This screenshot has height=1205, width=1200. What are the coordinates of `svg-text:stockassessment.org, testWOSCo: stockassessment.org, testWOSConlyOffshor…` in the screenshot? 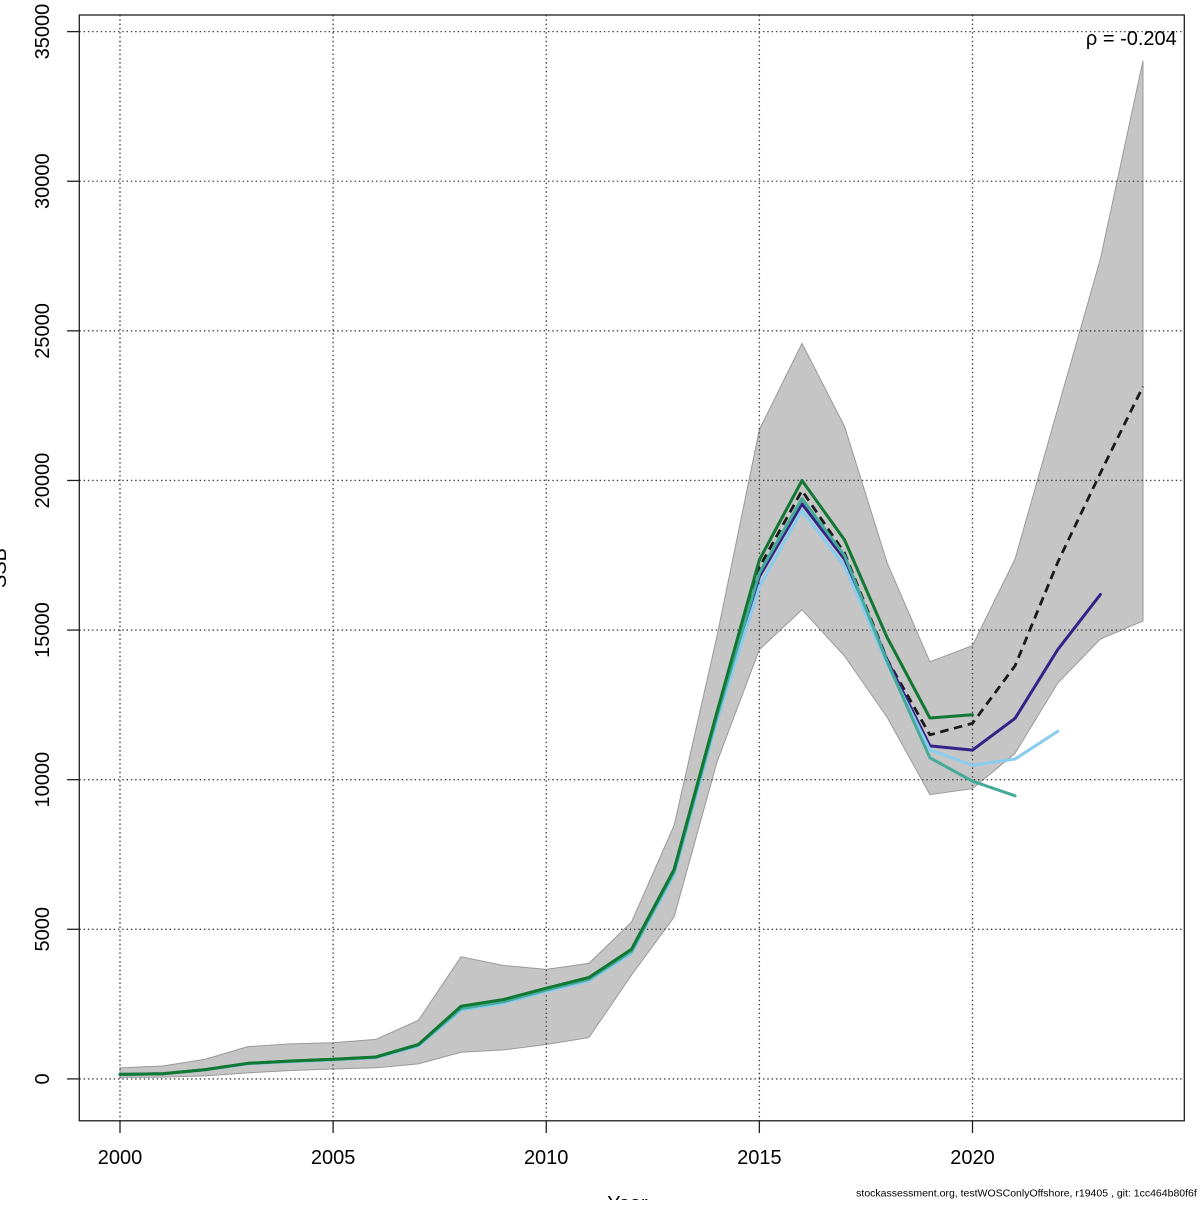 It's located at (1026, 1194).